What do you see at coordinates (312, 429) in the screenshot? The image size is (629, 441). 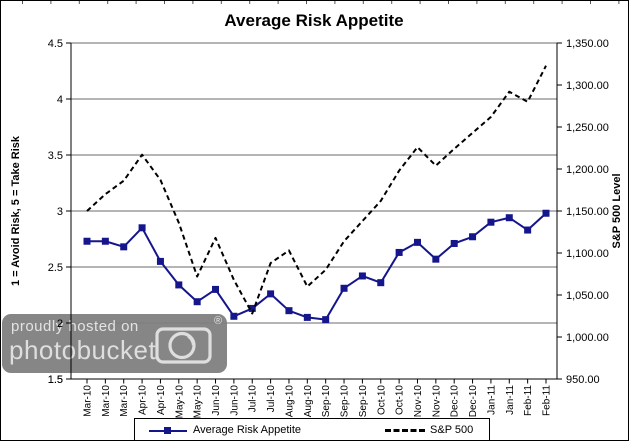 I see `chart-legend: Average Risk Appetite S&P 500` at bounding box center [312, 429].